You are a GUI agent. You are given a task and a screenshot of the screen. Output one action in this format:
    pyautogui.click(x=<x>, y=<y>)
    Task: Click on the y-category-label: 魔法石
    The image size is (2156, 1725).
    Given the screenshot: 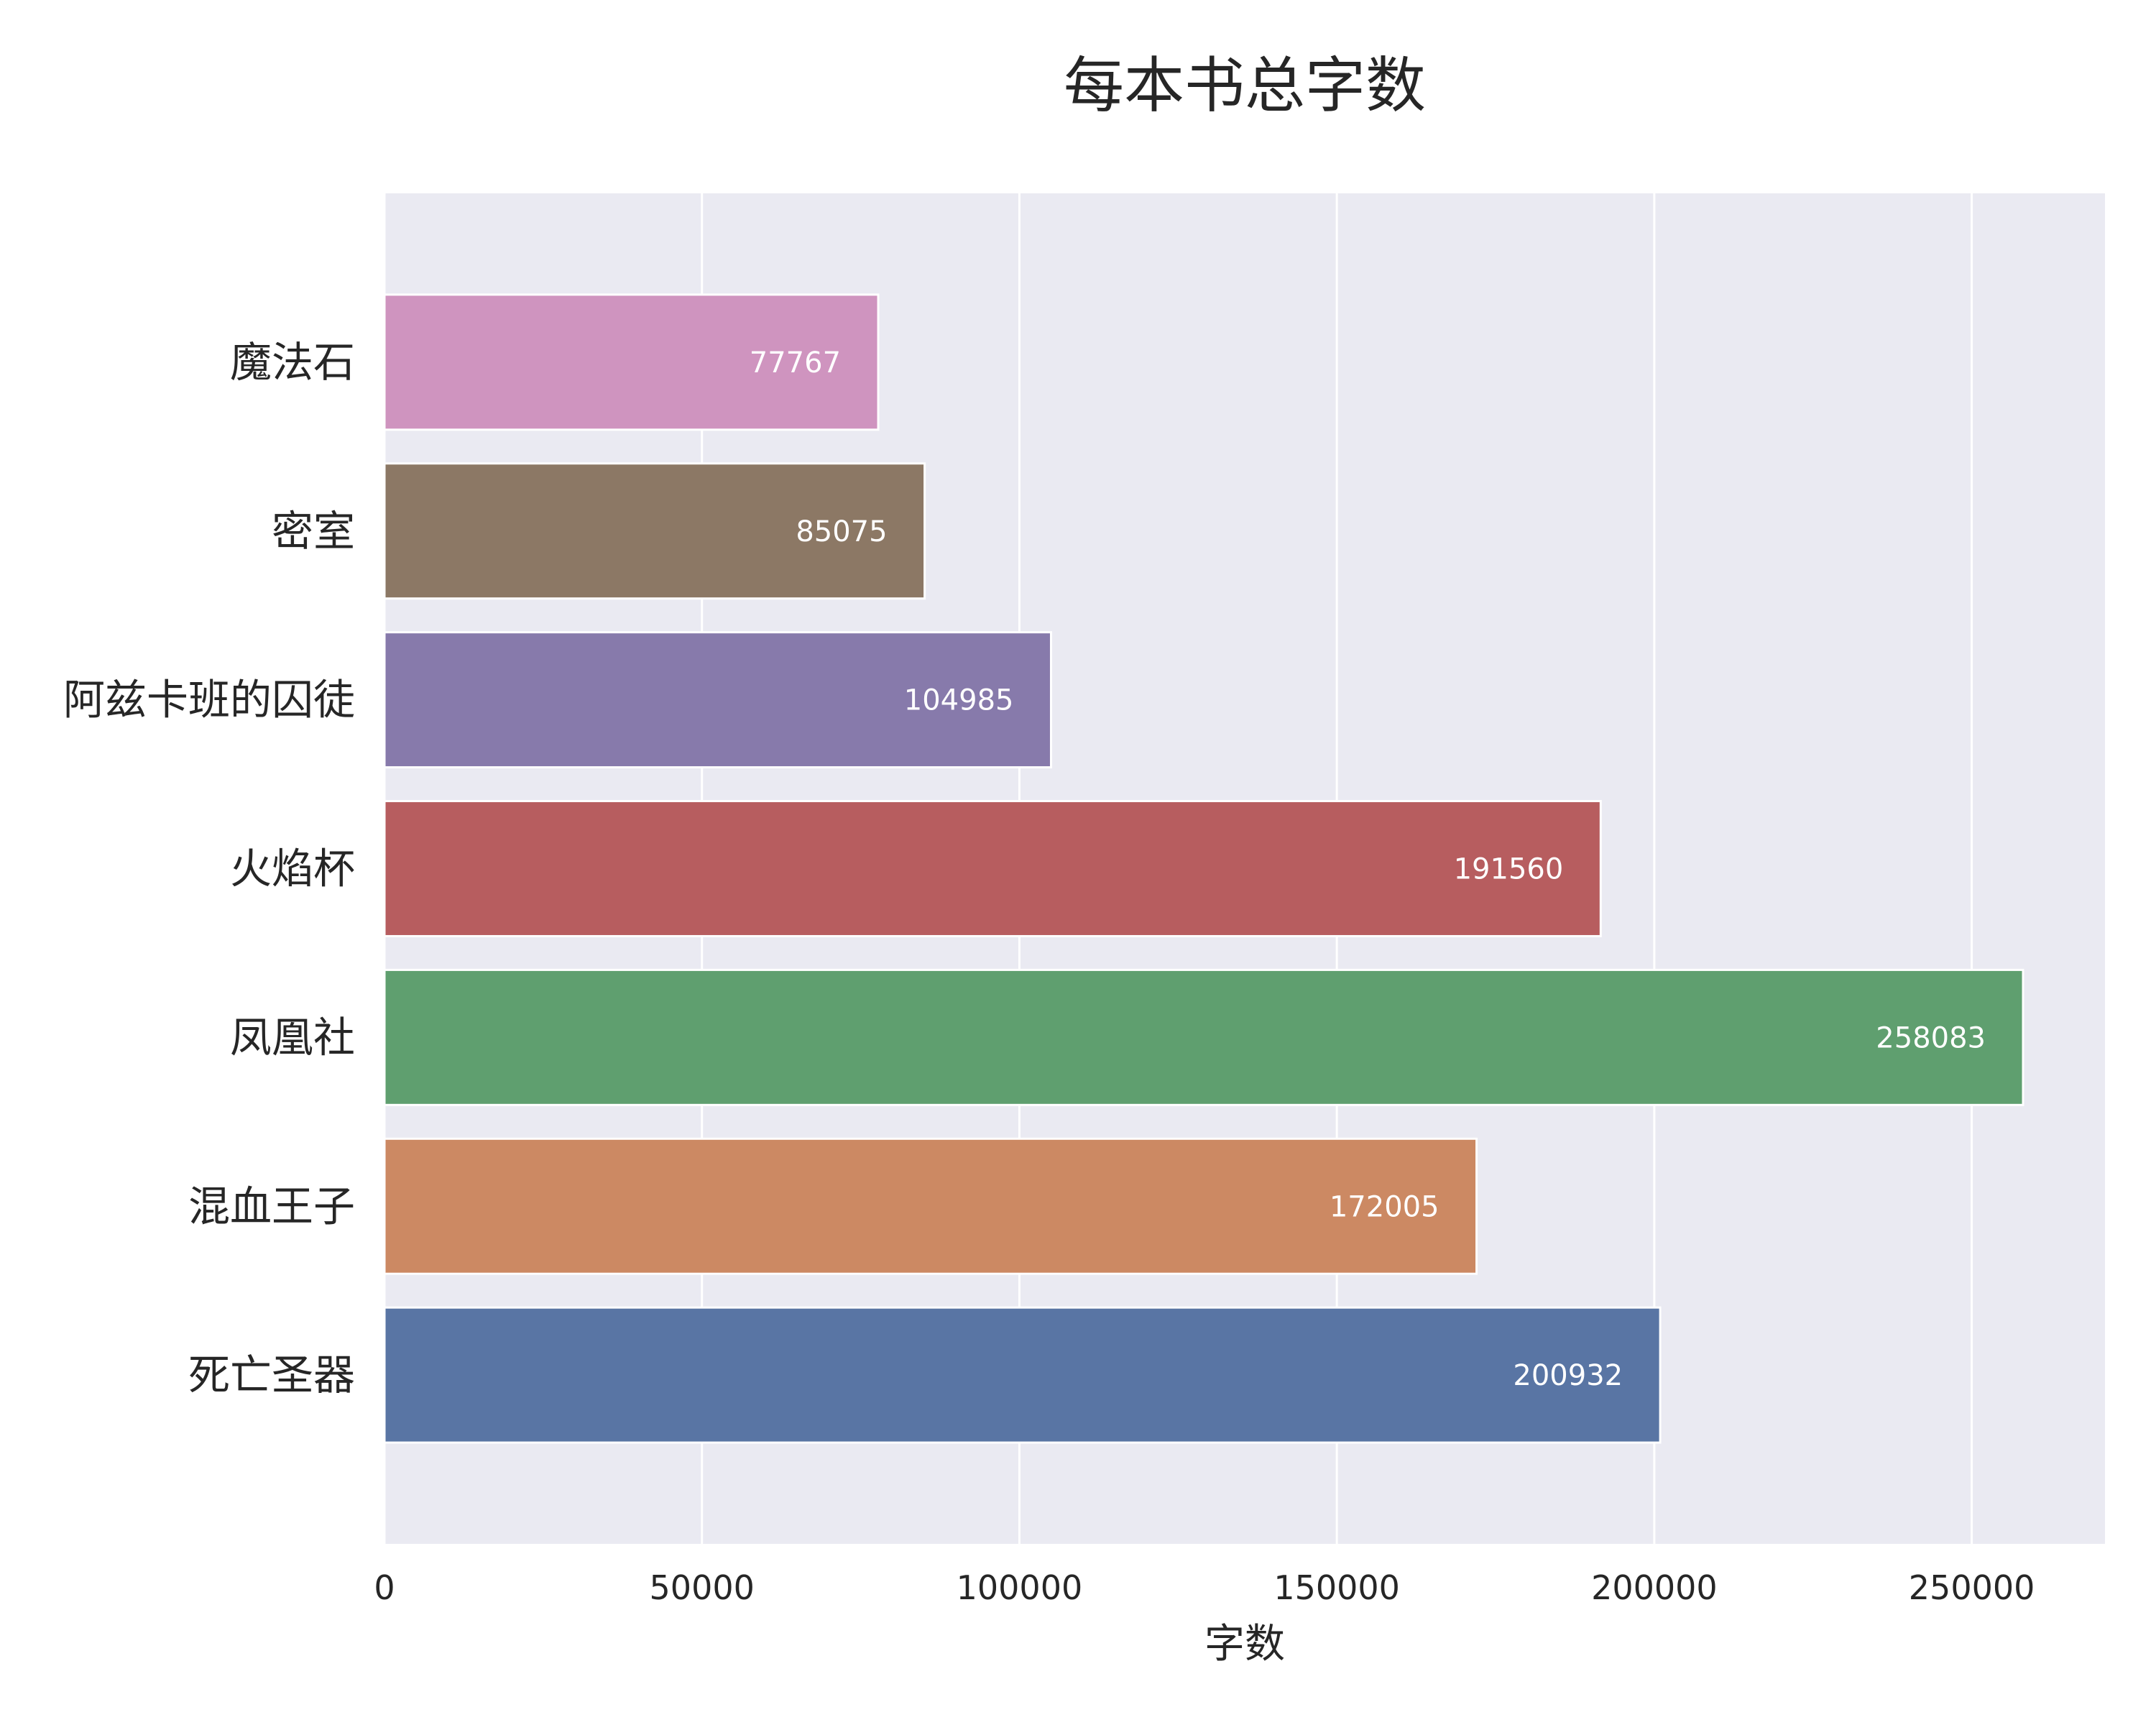 What is the action you would take?
    pyautogui.click(x=292, y=362)
    